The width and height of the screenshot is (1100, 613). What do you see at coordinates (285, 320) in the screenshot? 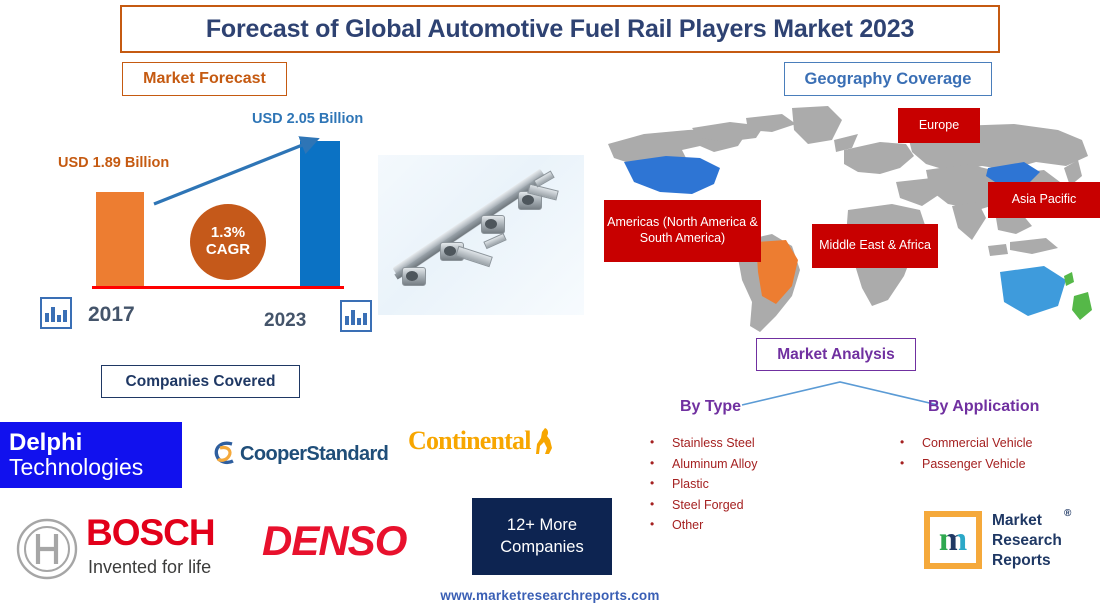
I see `axis-label-2023: 2023` at bounding box center [285, 320].